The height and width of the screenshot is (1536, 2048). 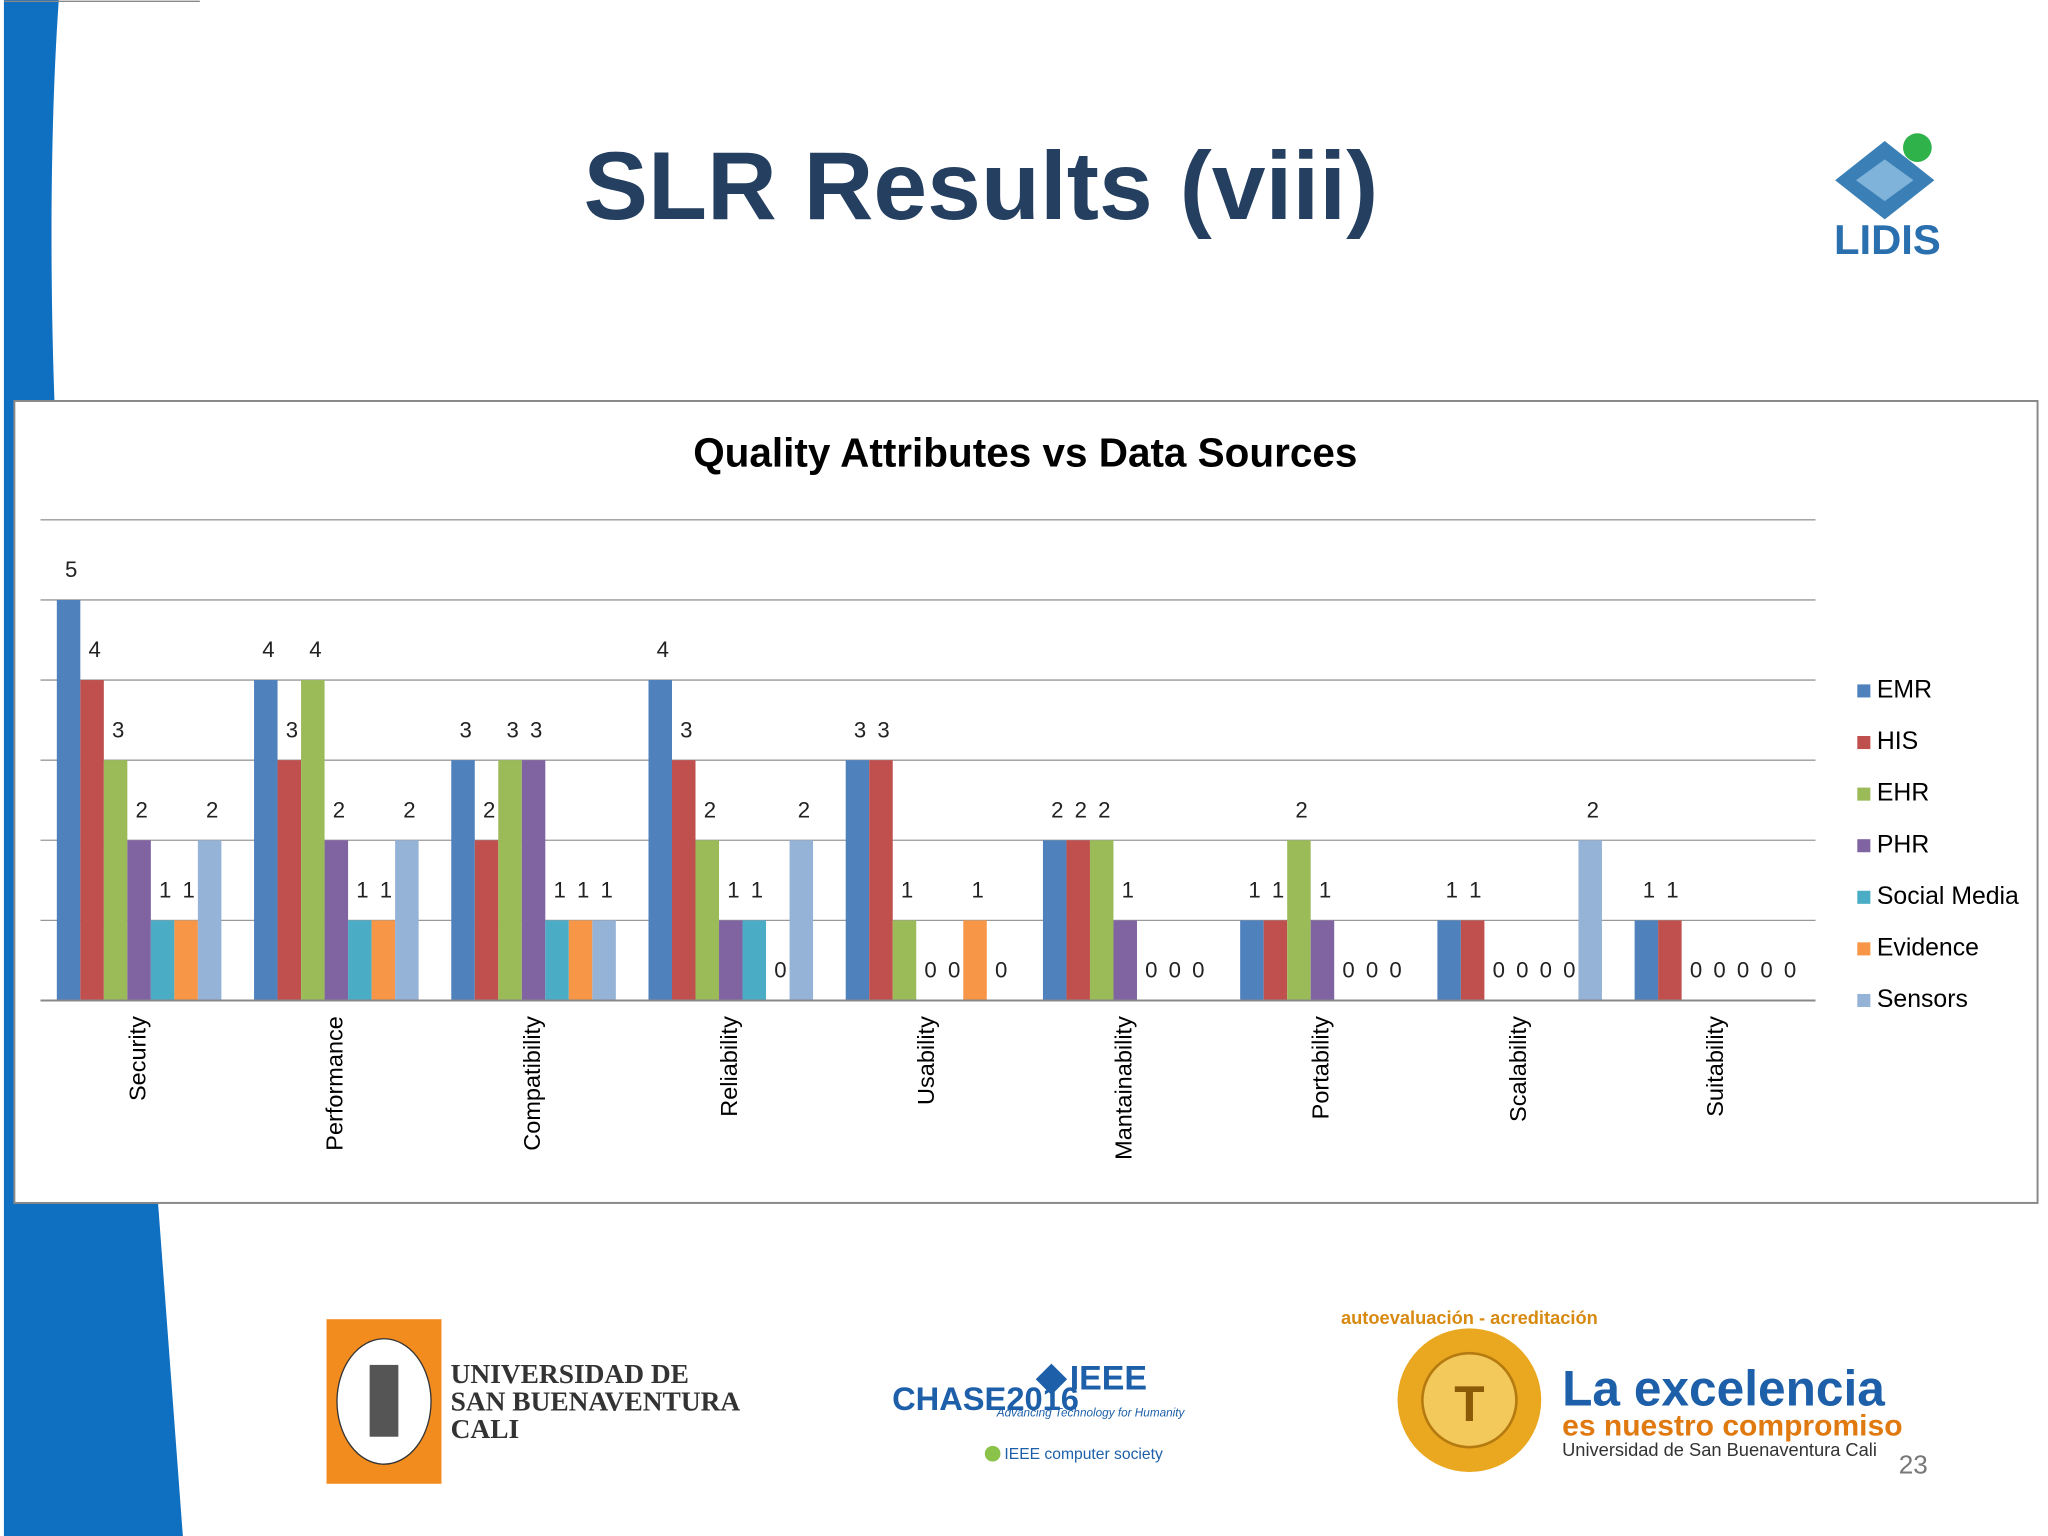 What do you see at coordinates (1025, 453) in the screenshot?
I see `chart-title: Quality Attributes vs Data Sources` at bounding box center [1025, 453].